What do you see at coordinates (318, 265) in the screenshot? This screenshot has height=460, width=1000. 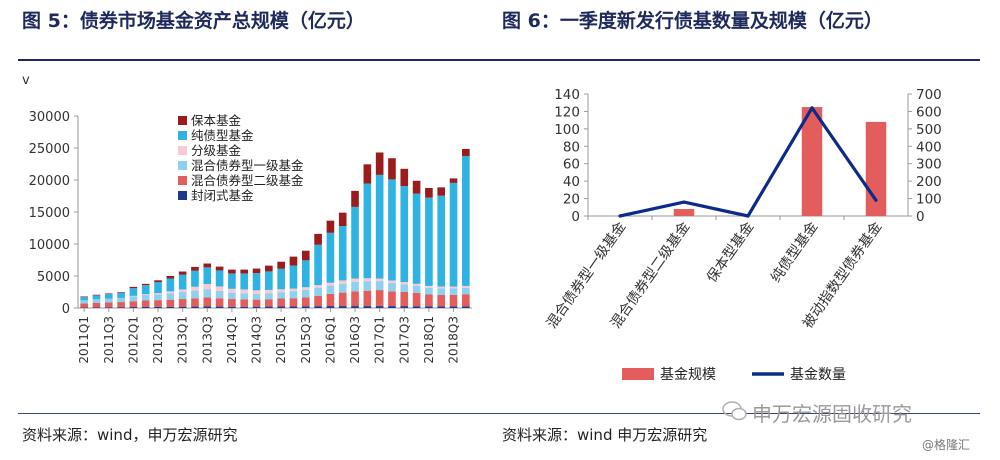 I see `bar-segment-2015Q4-s4` at bounding box center [318, 265].